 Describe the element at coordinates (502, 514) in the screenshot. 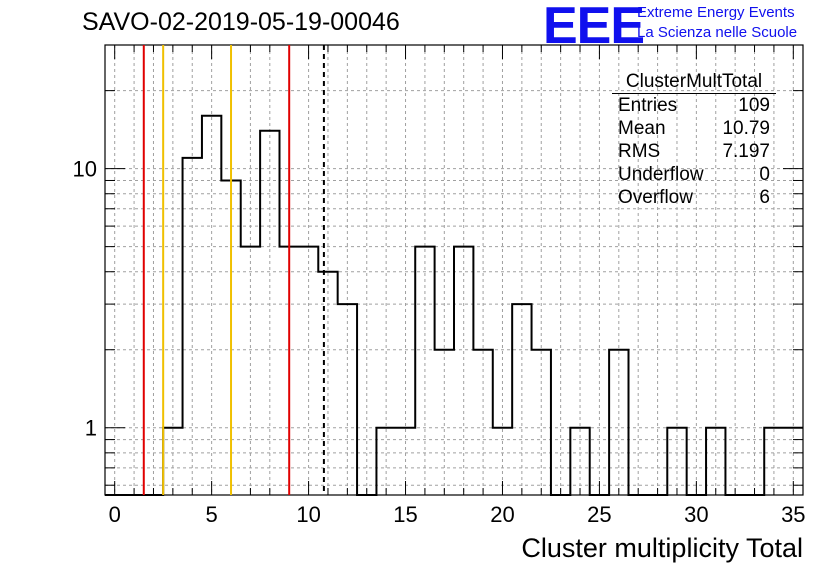

I see `x-tick-label: 20` at that location.